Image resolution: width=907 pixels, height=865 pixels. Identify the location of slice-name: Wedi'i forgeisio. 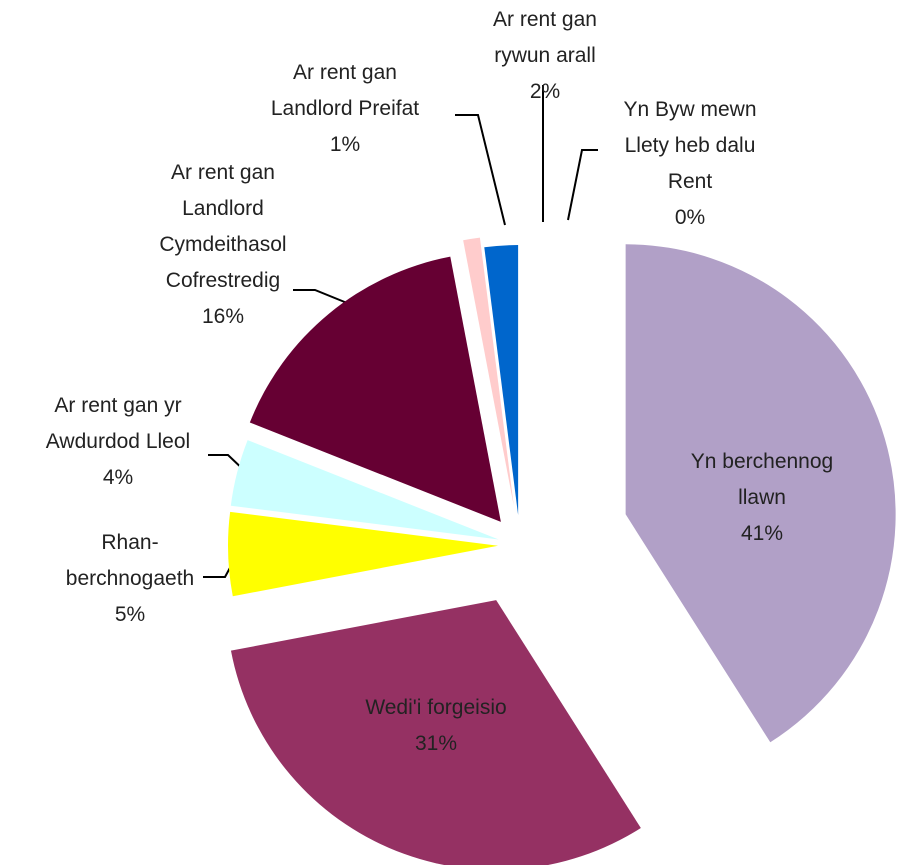
(436, 707).